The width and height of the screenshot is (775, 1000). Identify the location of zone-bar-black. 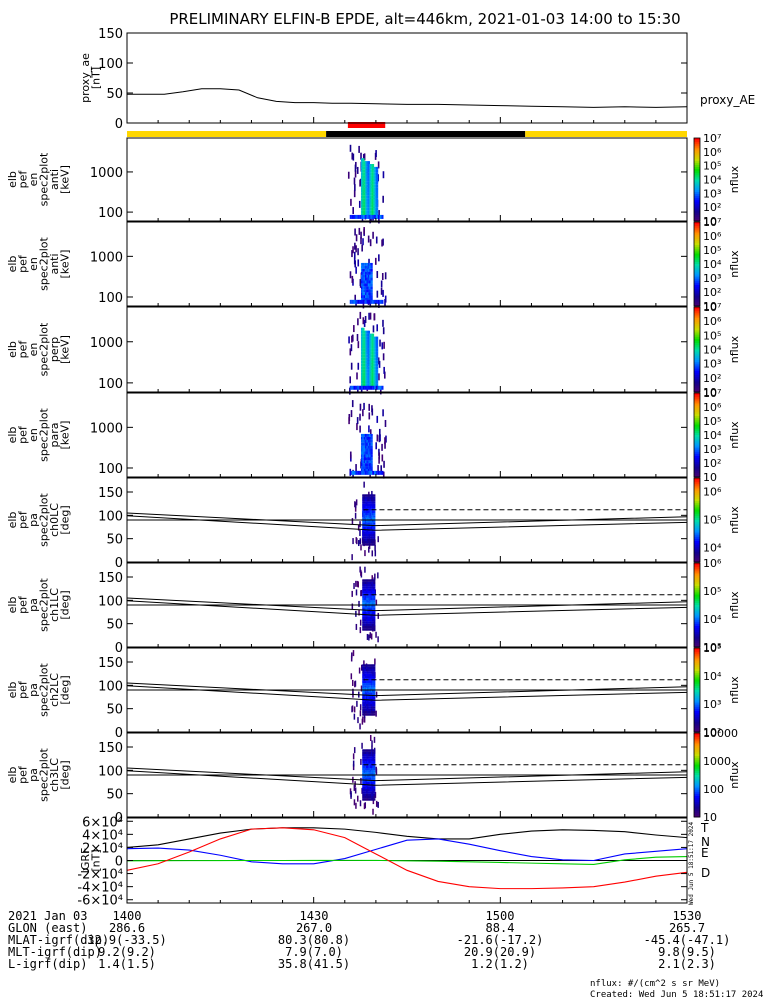
(426, 134).